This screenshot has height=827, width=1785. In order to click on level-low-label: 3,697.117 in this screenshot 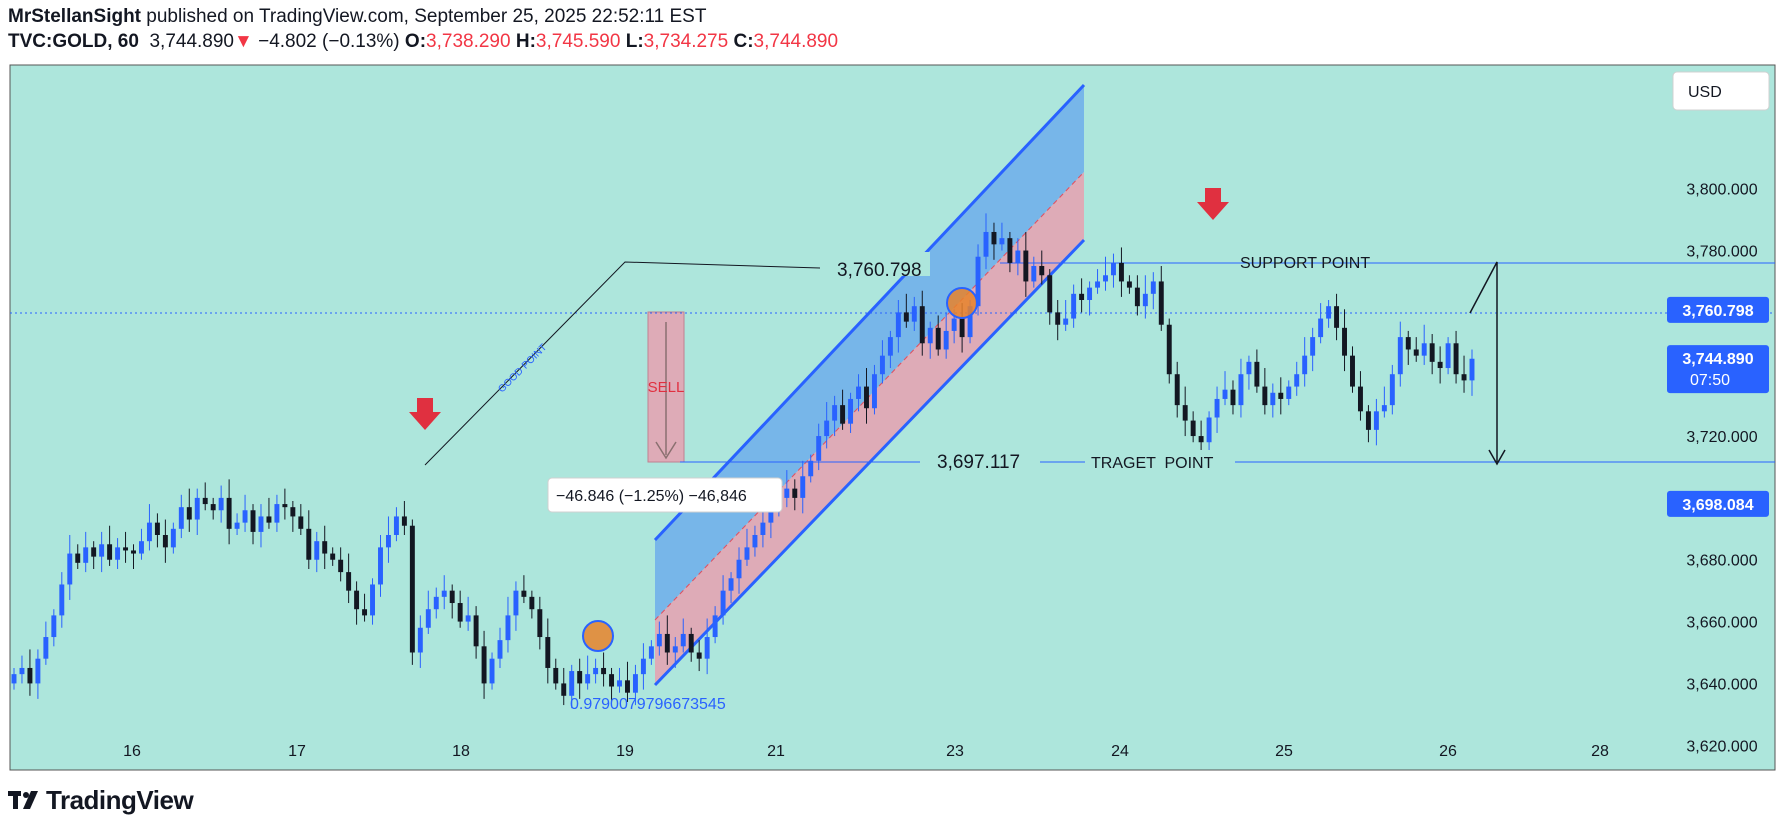, I will do `click(978, 462)`.